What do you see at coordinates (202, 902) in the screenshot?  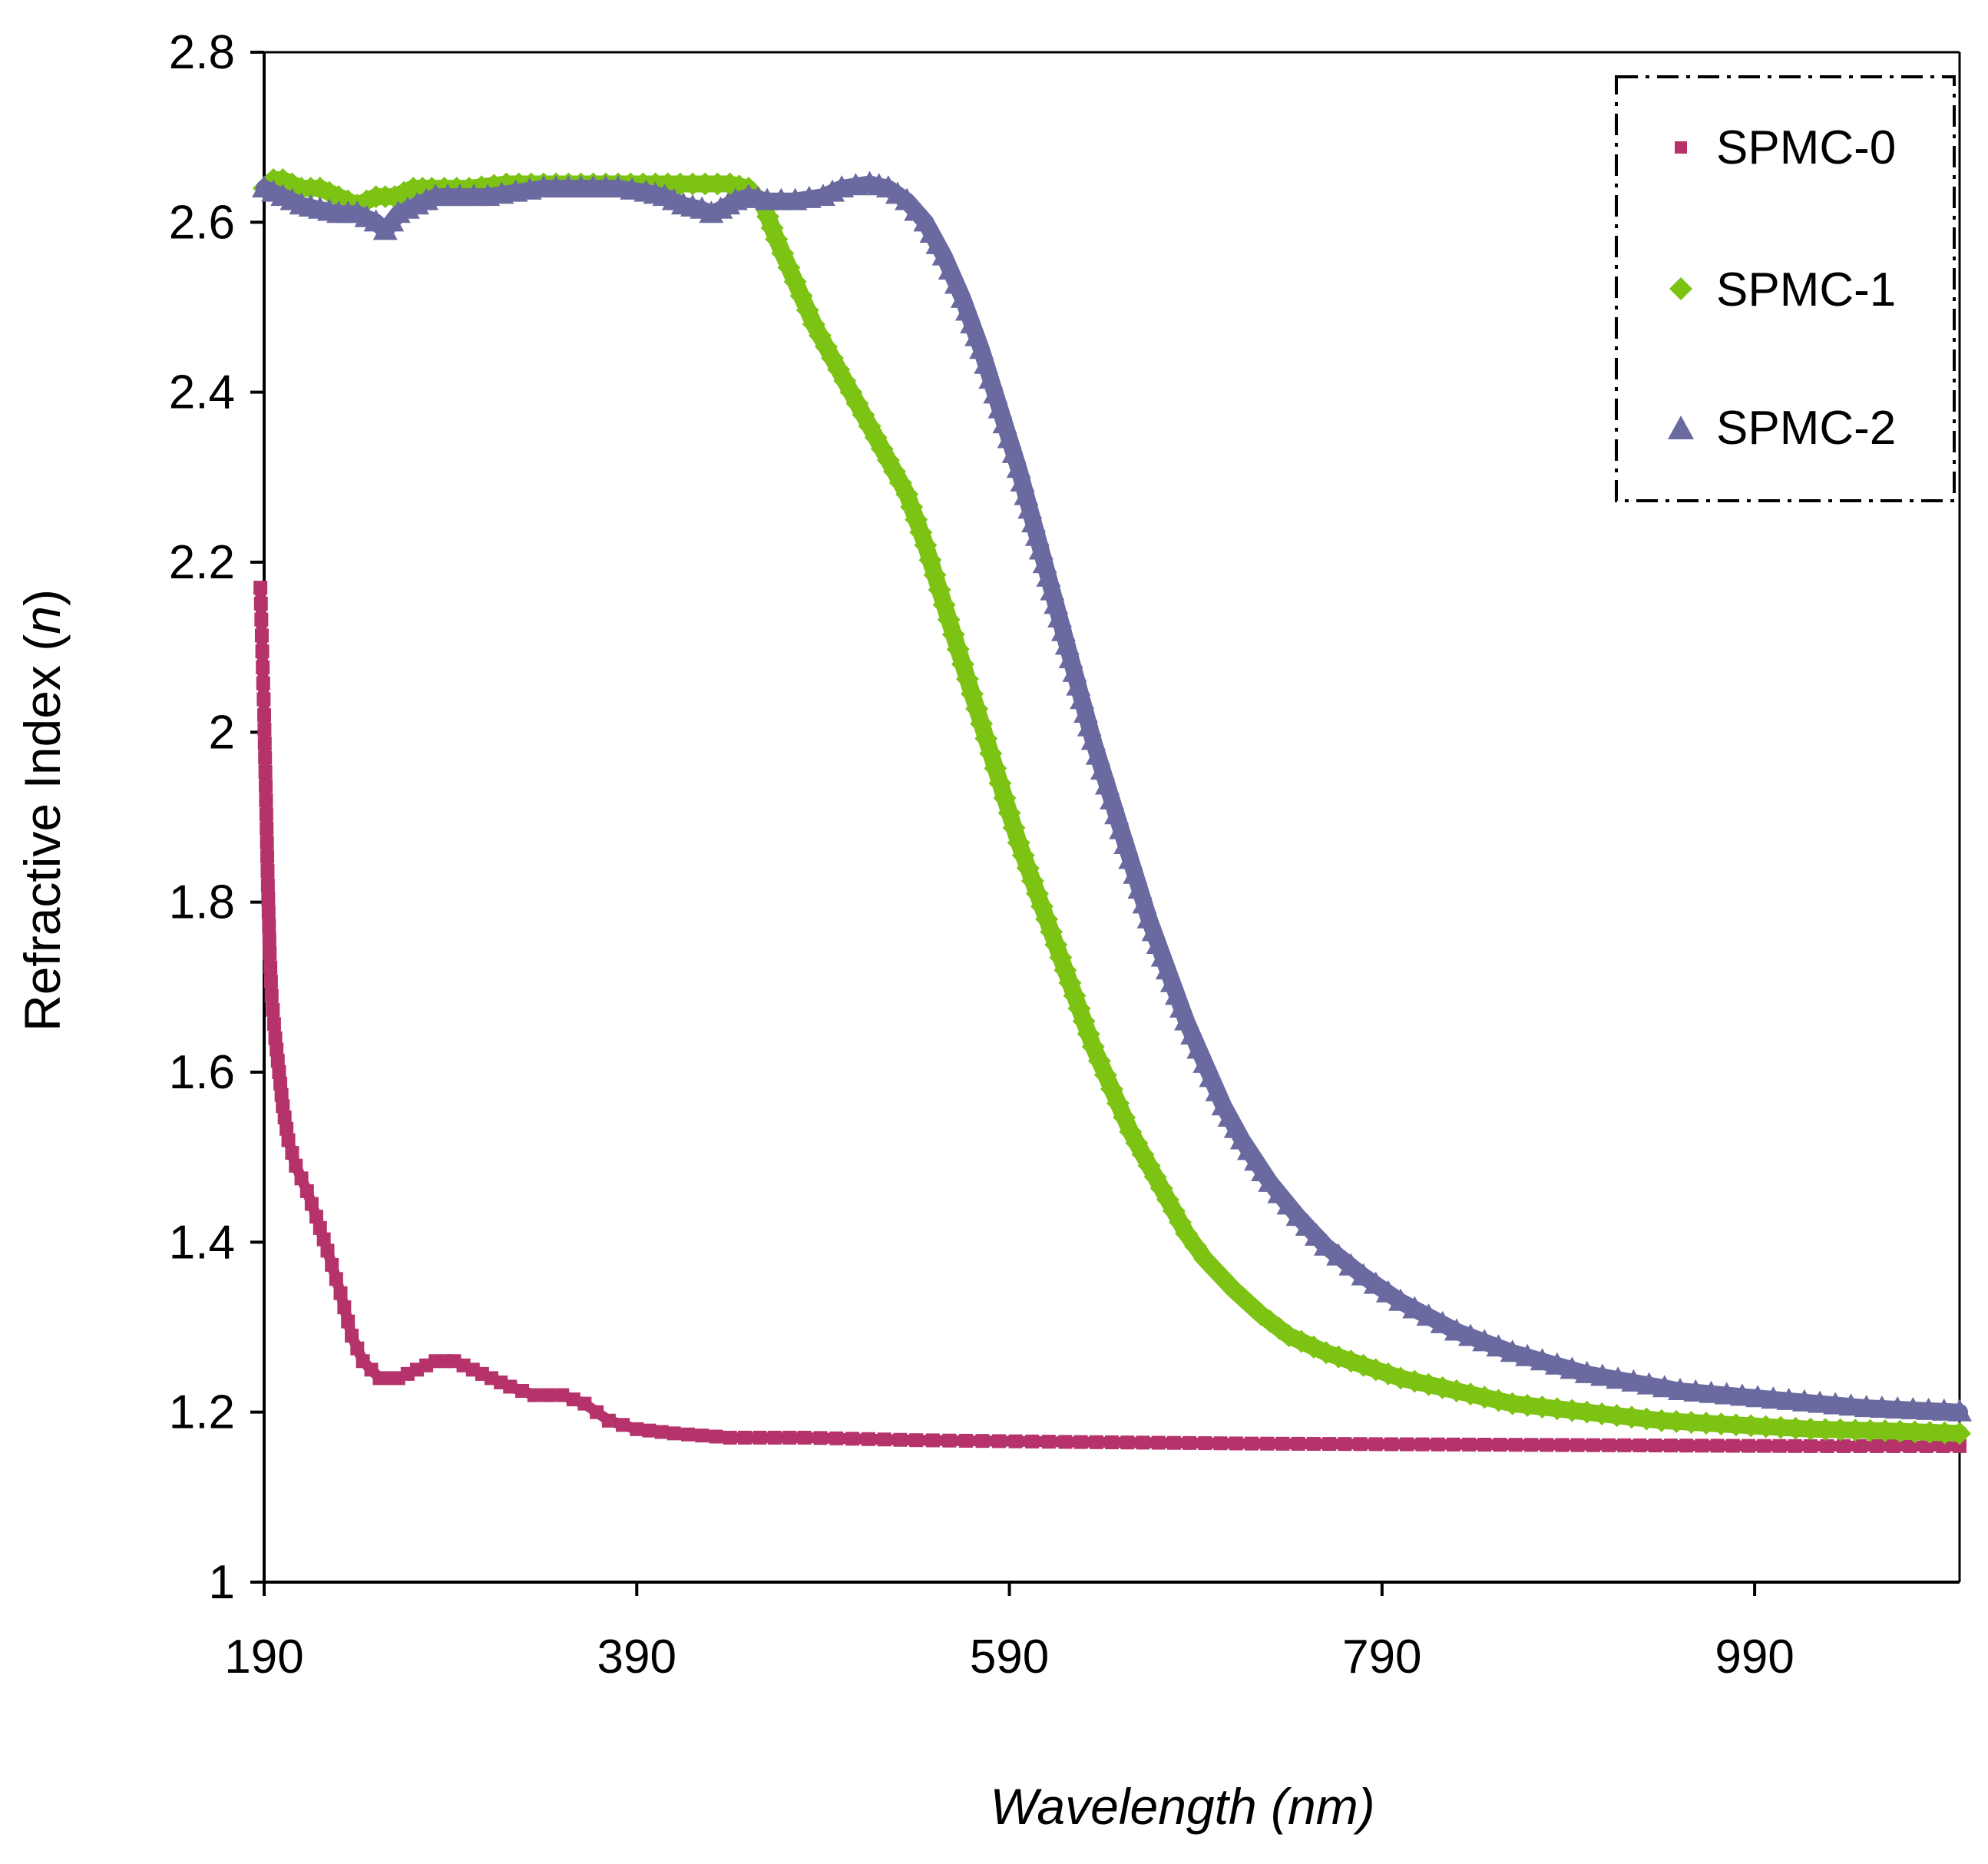 I see `y-tick-label: 1.8` at bounding box center [202, 902].